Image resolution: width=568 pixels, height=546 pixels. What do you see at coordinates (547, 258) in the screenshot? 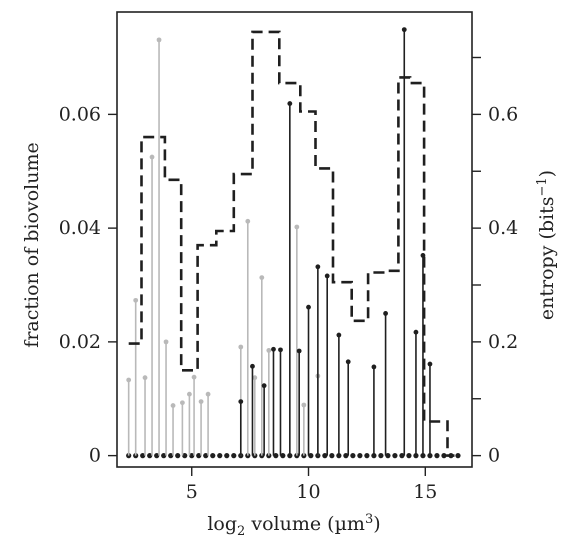
I see `y2-axis-title-main: entropy (bits` at bounding box center [547, 258].